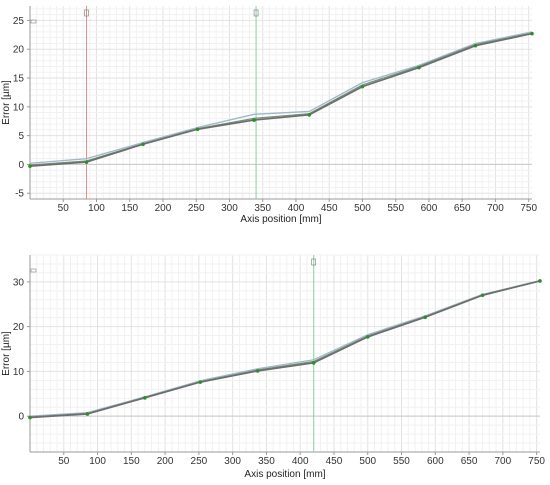 The width and height of the screenshot is (550, 485). What do you see at coordinates (19, 282) in the screenshot?
I see `y-tick-label: 30` at bounding box center [19, 282].